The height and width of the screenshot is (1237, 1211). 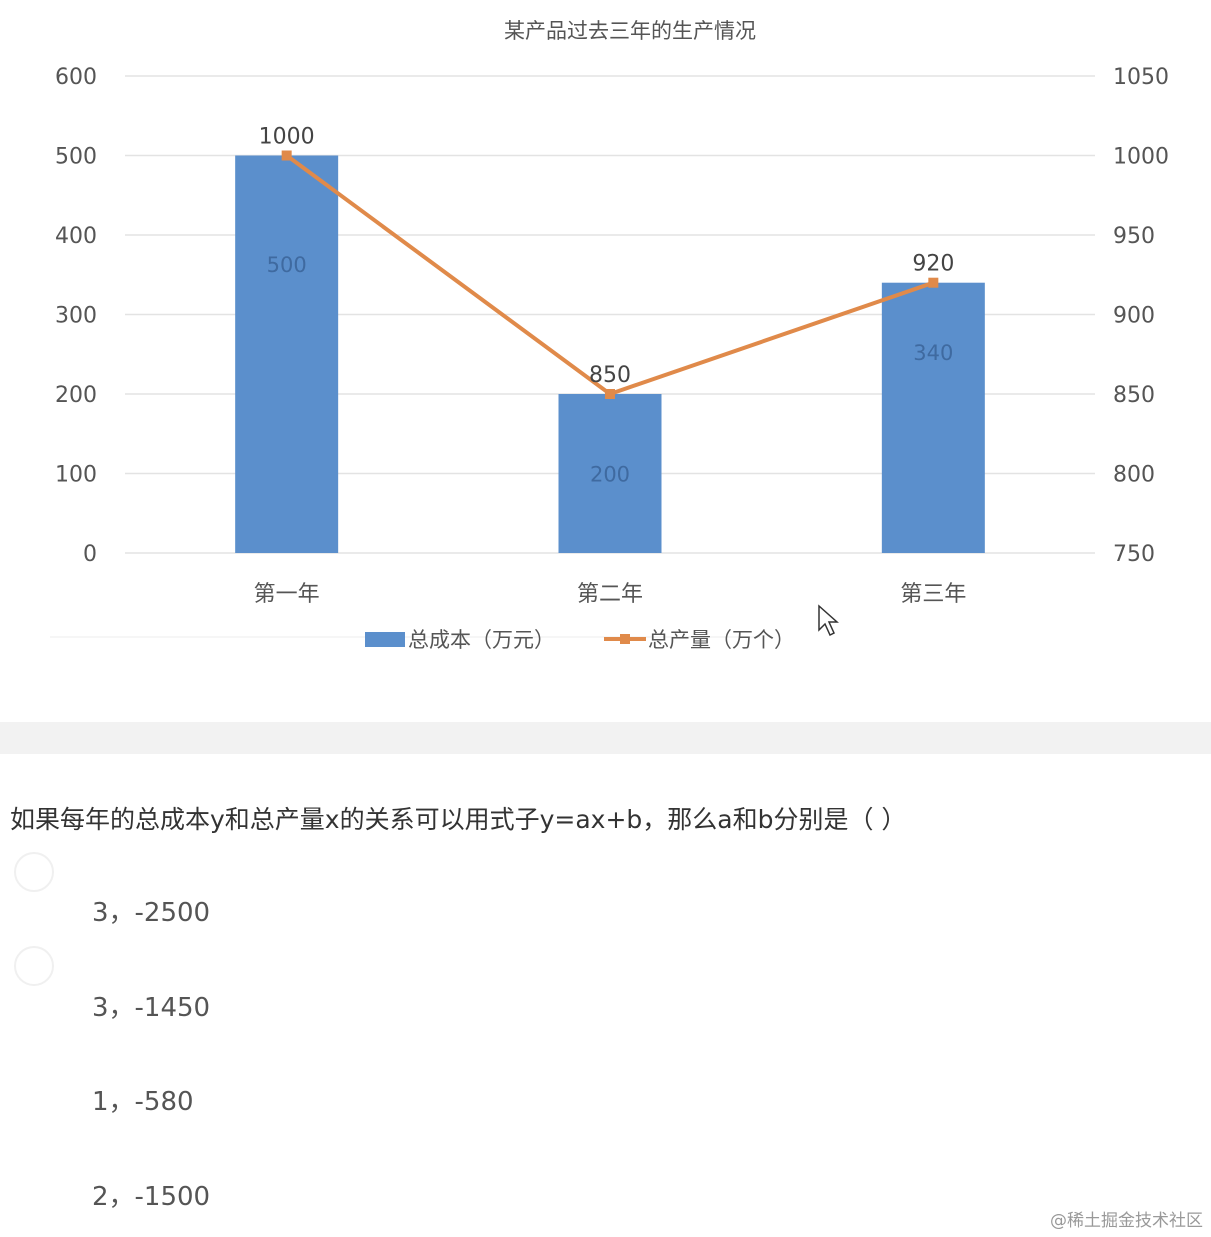 What do you see at coordinates (625, 639) in the screenshot?
I see `legend-marker` at bounding box center [625, 639].